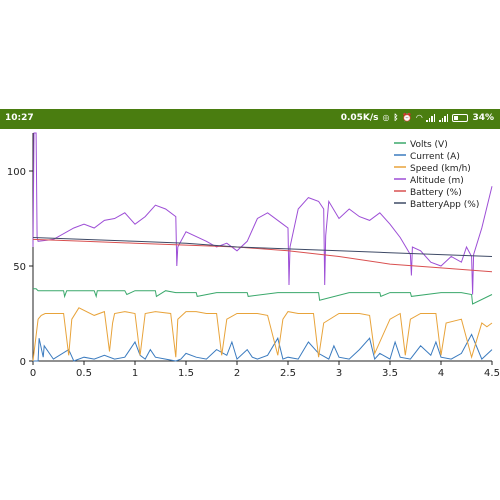 The width and height of the screenshot is (500, 500). Describe the element at coordinates (19, 267) in the screenshot. I see `y-tick-label: 50` at that location.